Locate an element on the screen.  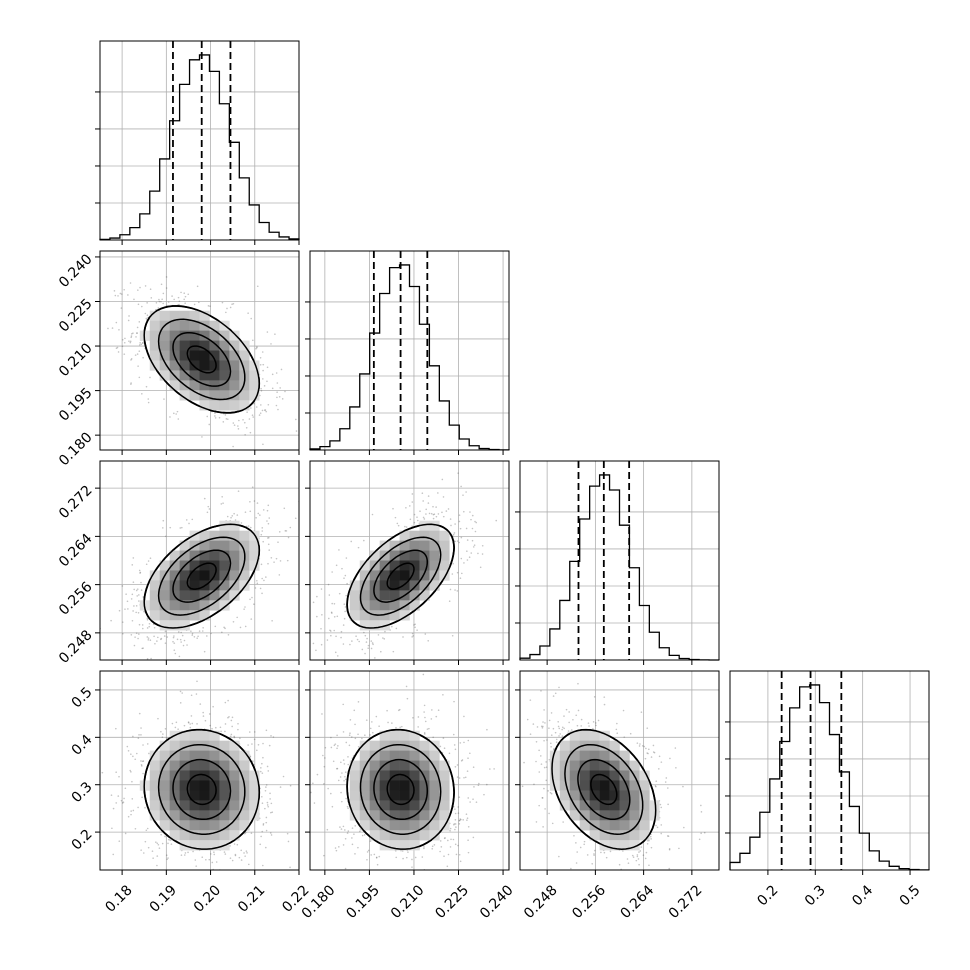
y-tick-label-1-3: 0.225 is located at coordinates (76, 316).